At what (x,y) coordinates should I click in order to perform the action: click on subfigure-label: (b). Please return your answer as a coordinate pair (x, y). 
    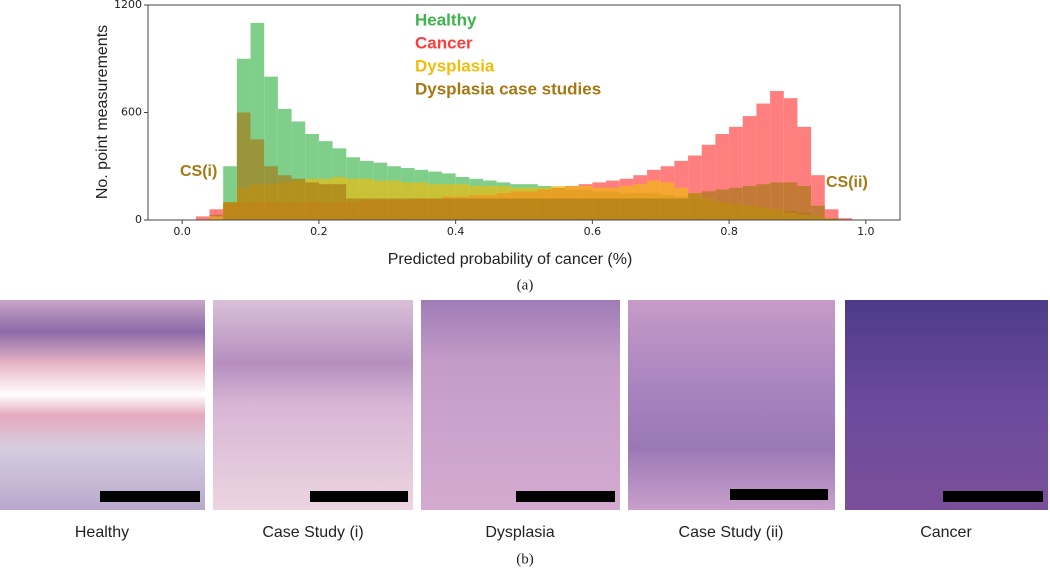
    Looking at the image, I should click on (525, 559).